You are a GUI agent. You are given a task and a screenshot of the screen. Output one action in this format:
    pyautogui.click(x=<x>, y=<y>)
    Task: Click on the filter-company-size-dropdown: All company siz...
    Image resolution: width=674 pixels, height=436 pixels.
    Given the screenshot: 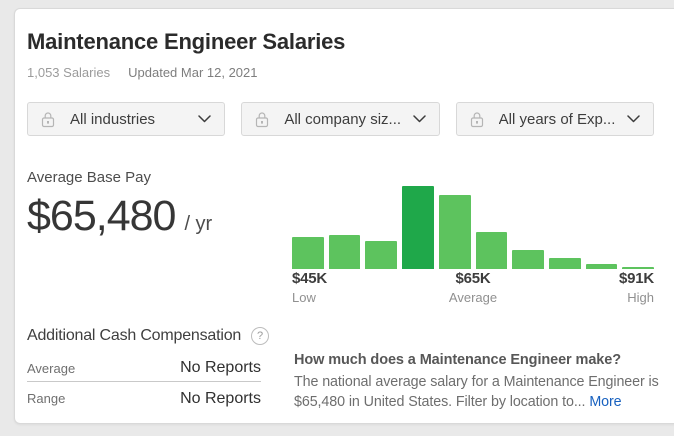 What is the action you would take?
    pyautogui.click(x=340, y=119)
    